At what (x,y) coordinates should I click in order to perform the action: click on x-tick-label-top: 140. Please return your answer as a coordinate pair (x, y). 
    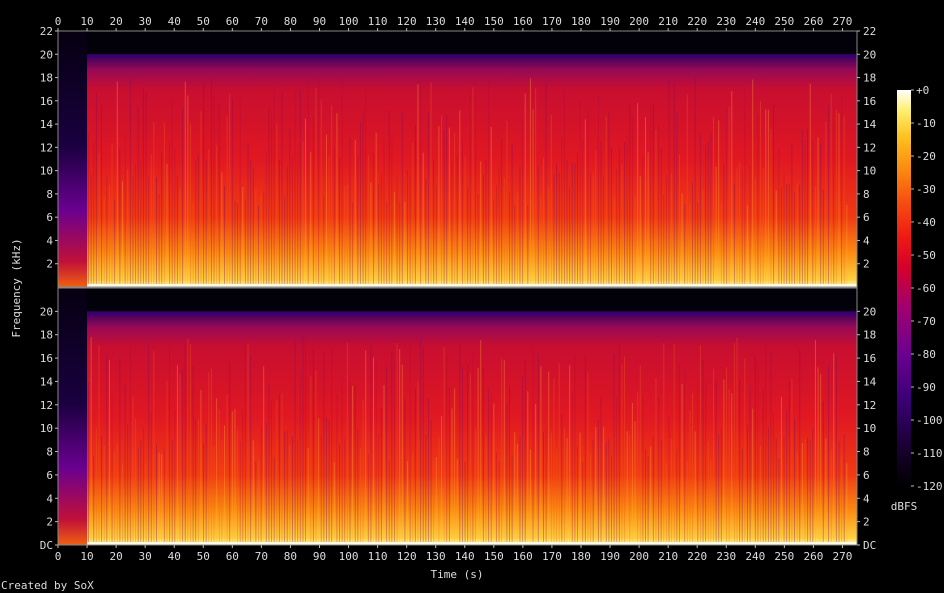
    Looking at the image, I should click on (465, 21).